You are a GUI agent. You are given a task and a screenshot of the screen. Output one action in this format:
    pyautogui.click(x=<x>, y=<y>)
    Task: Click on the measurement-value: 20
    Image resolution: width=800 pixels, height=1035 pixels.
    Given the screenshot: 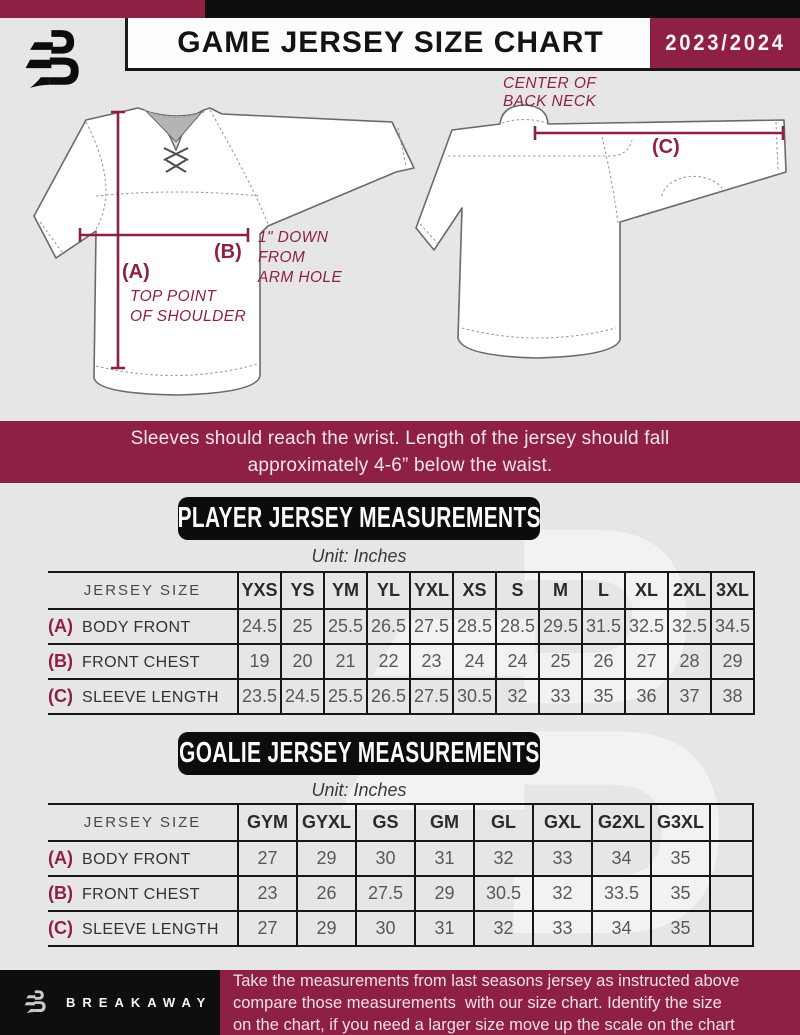 What is the action you would take?
    pyautogui.click(x=302, y=661)
    